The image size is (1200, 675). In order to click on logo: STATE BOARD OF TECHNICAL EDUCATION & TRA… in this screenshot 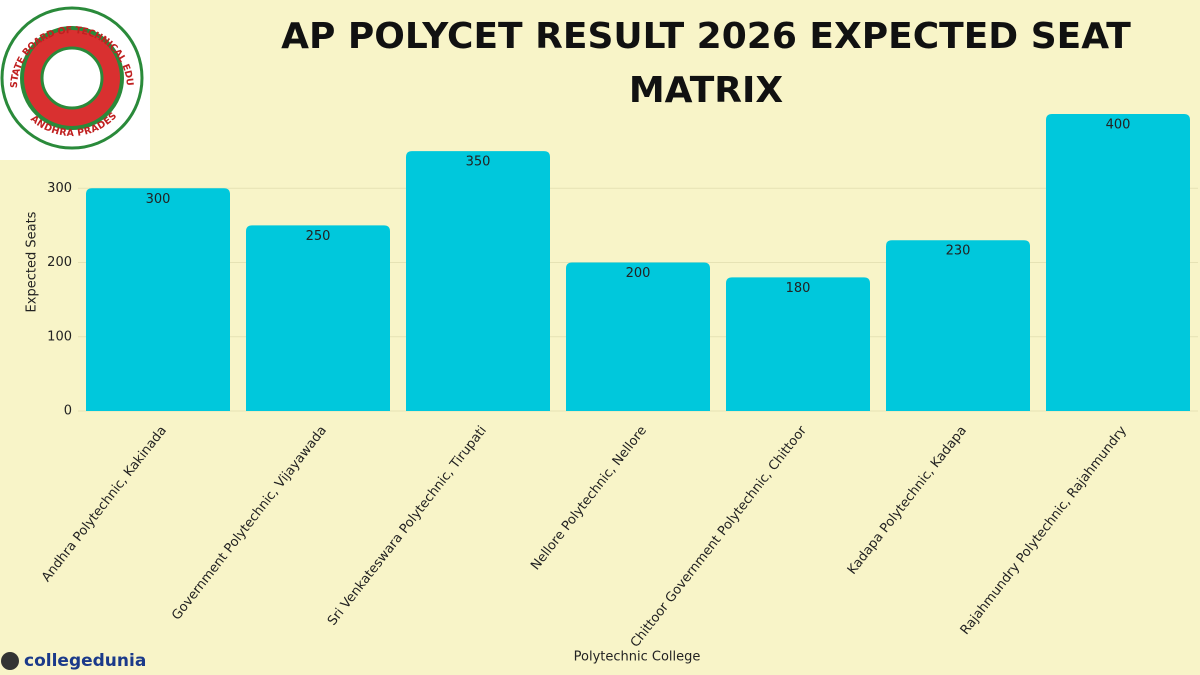, I will do `click(75, 80)`.